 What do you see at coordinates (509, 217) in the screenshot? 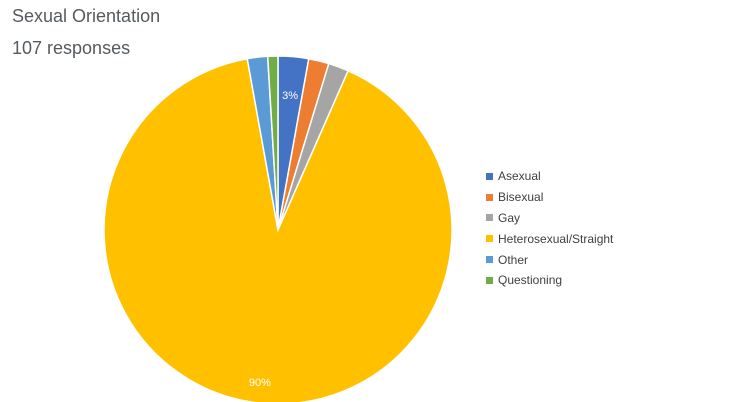
I see `legend-label: Gay` at bounding box center [509, 217].